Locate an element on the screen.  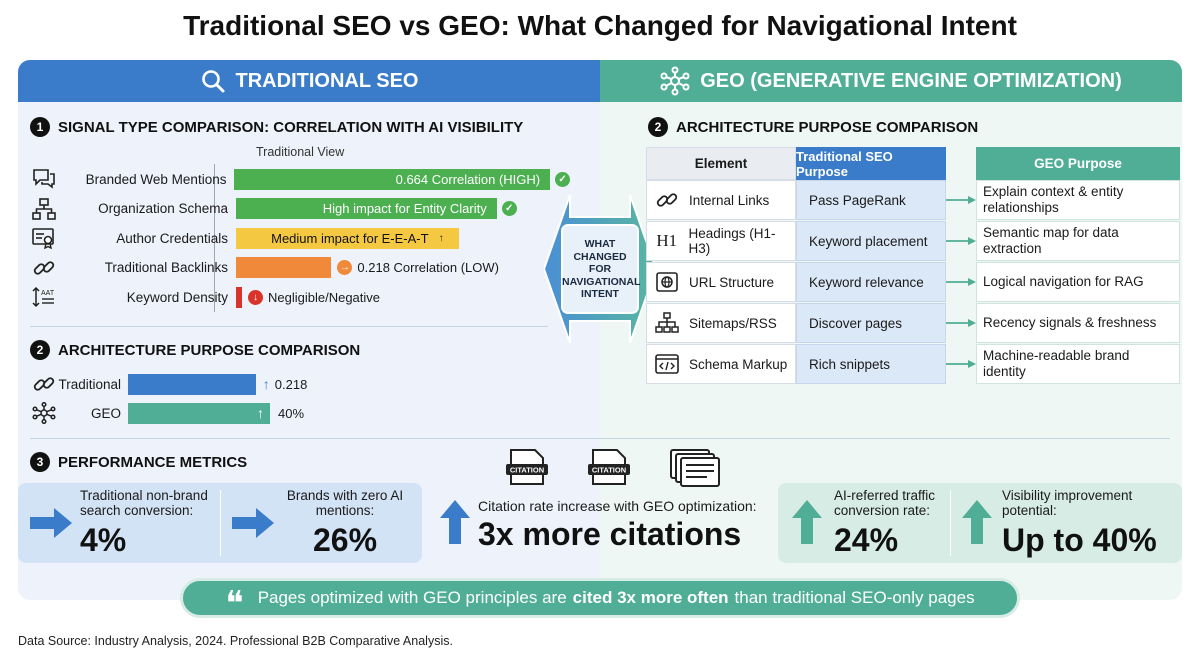
badge-line: INTENT is located at coordinates (600, 294).